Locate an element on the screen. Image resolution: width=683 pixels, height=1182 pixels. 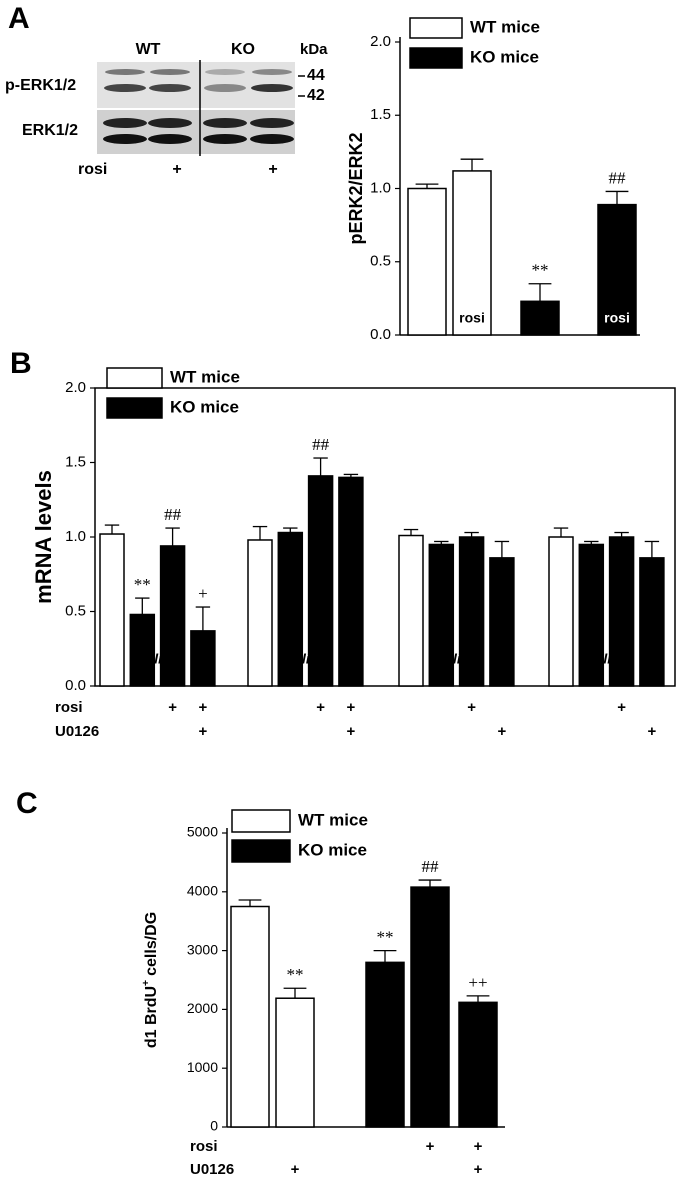
panel-label: A is located at coordinates (19, 18).